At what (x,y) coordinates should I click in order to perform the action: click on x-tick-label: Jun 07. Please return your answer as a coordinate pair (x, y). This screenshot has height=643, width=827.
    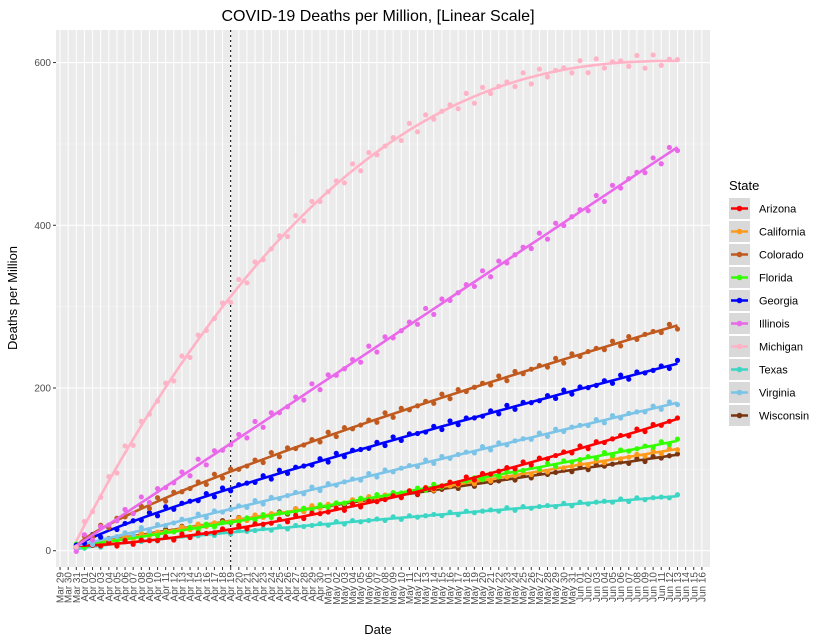
    Looking at the image, I should click on (629, 587).